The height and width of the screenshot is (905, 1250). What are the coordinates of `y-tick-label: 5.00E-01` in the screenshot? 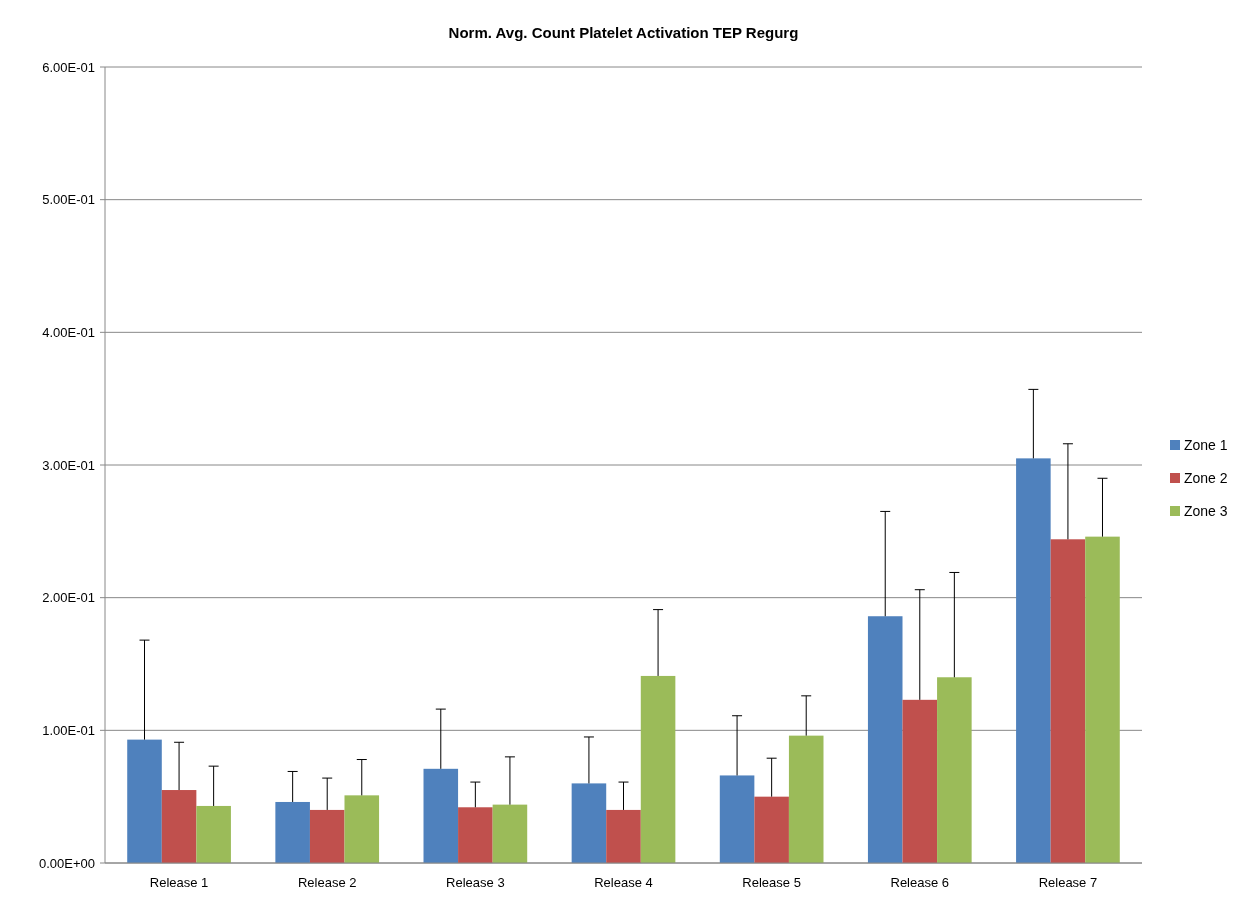 It's located at (68, 200).